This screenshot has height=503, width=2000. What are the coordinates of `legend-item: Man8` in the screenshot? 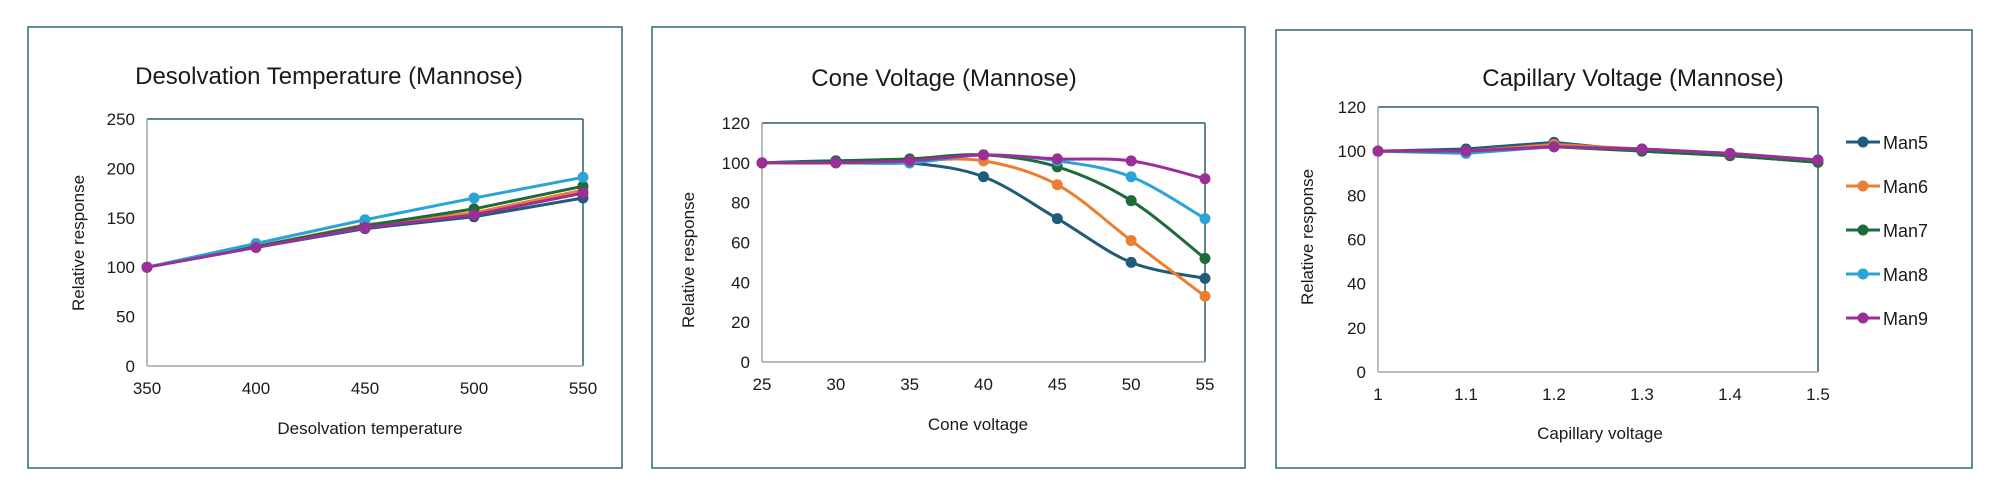 It's located at (1887, 275).